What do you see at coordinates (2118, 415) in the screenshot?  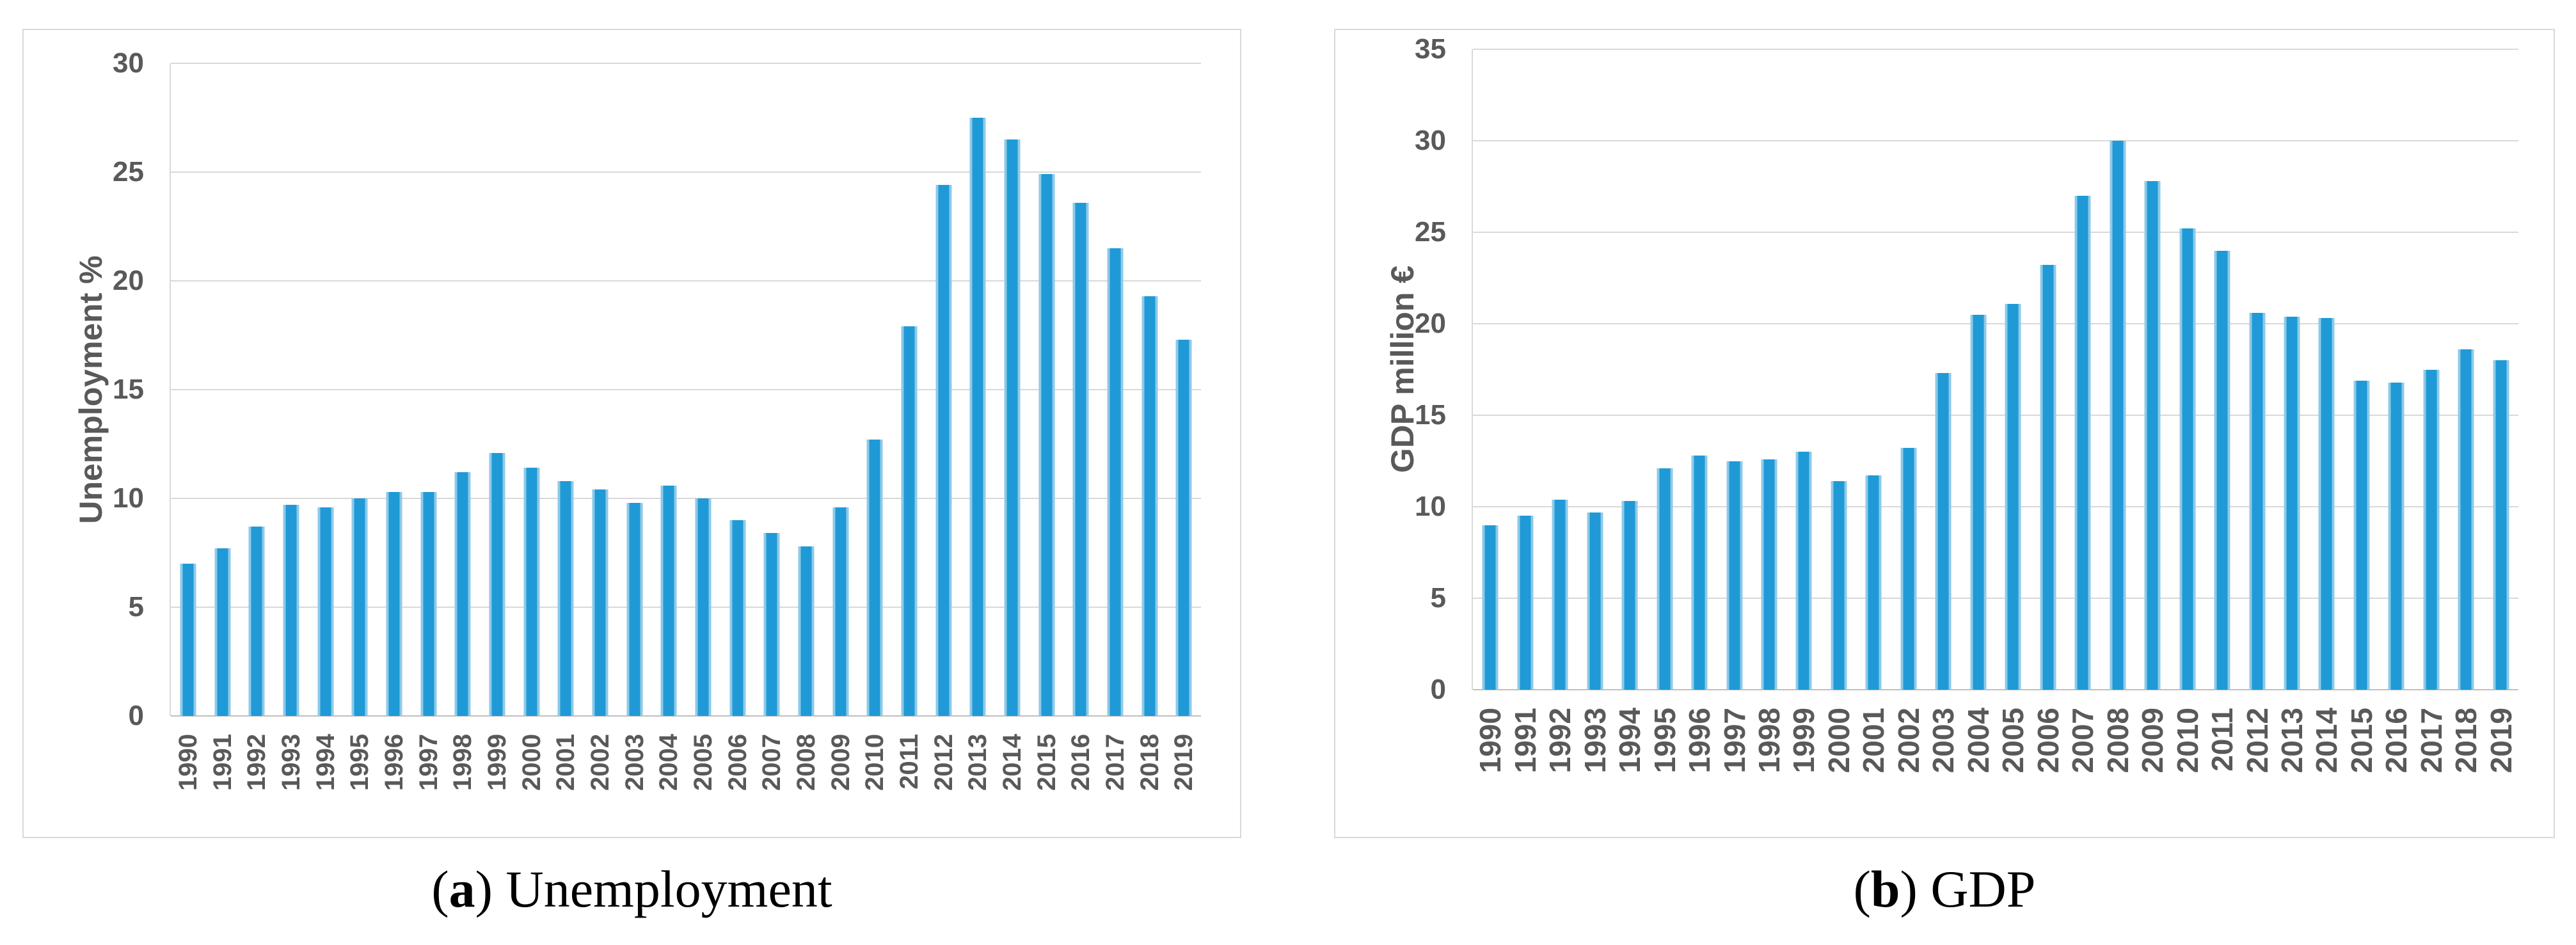 I see `bar-2008` at bounding box center [2118, 415].